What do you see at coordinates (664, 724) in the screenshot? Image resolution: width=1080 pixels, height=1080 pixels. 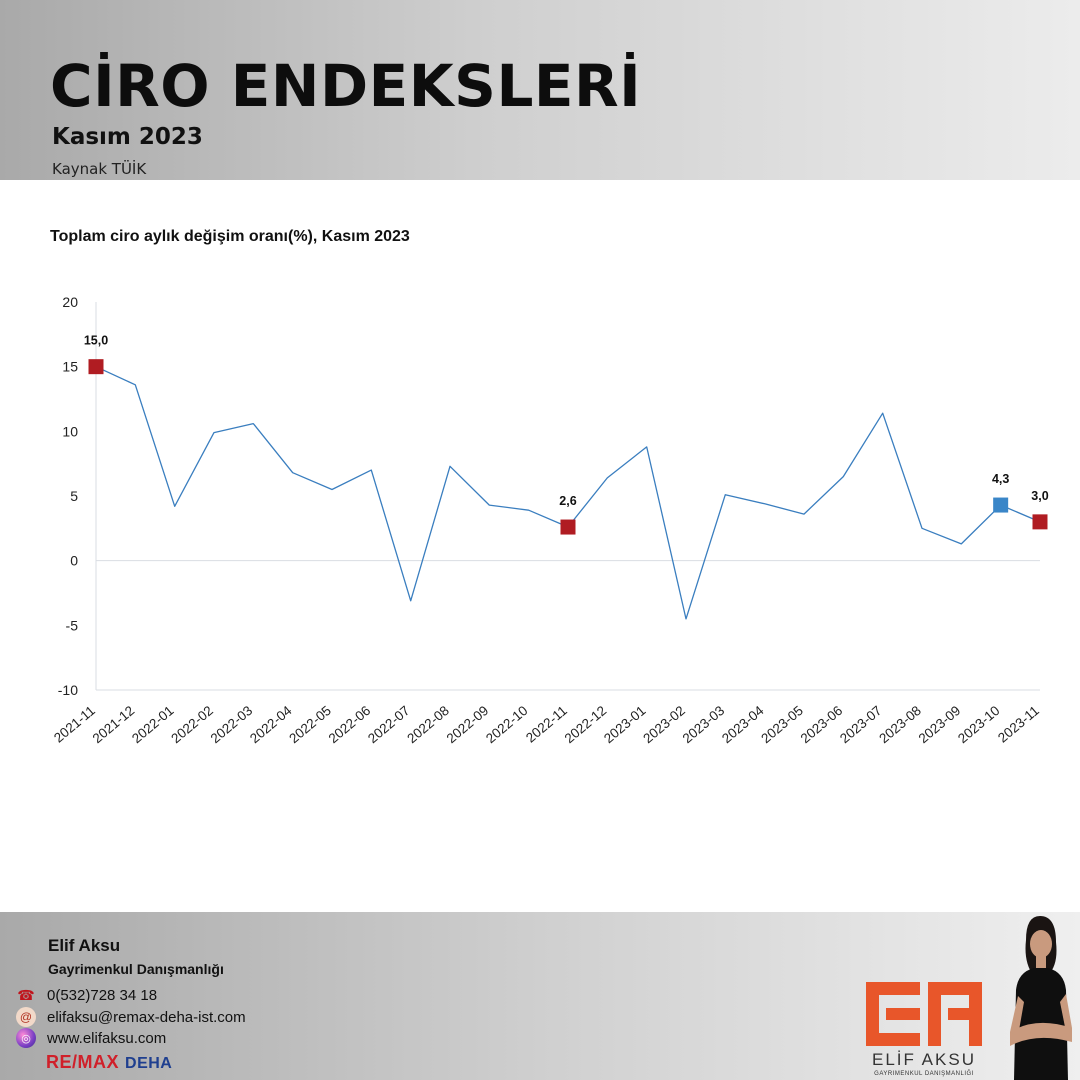 I see `x-tick-label: 2023-02` at bounding box center [664, 724].